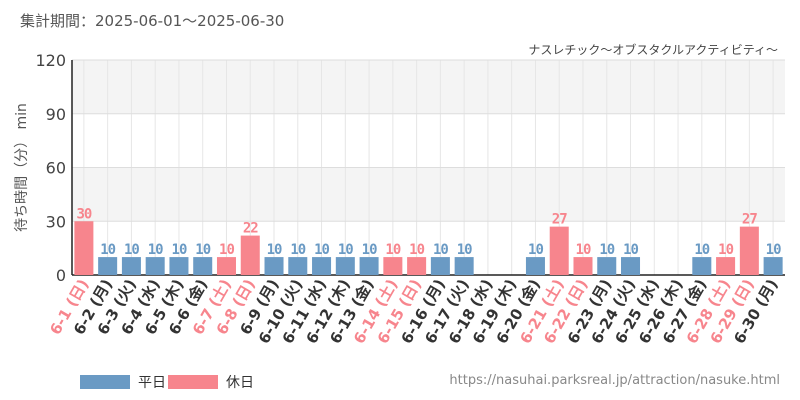 The image size is (800, 400). Describe the element at coordinates (56, 114) in the screenshot. I see `y-tick-label: 90` at that location.